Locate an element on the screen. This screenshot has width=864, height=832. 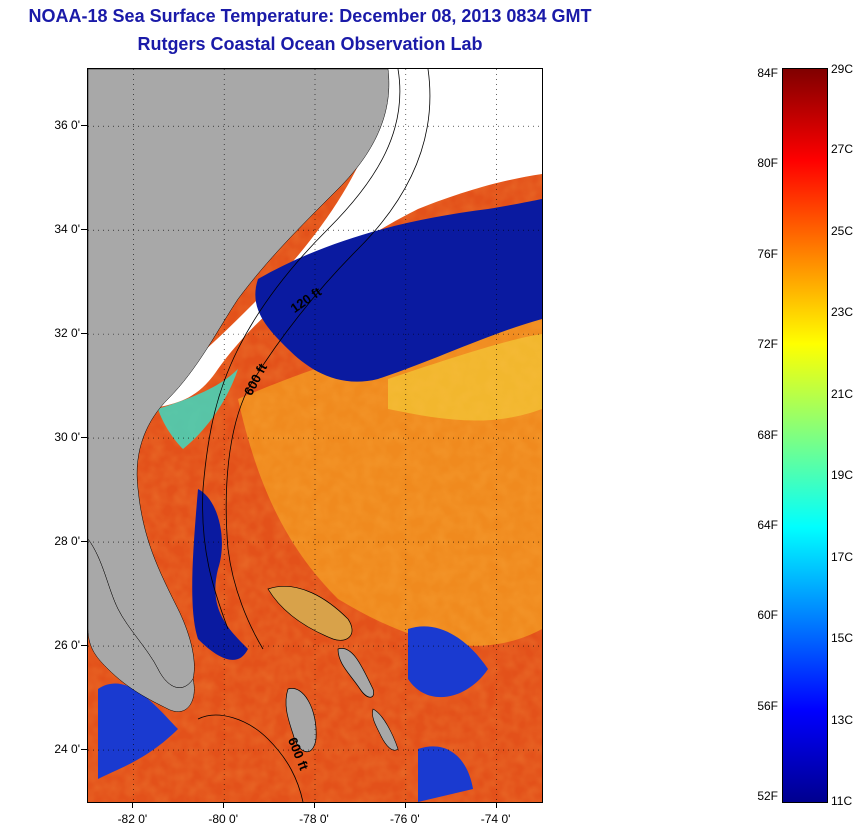
cyan-coastal-band is located at coordinates (198, 409).